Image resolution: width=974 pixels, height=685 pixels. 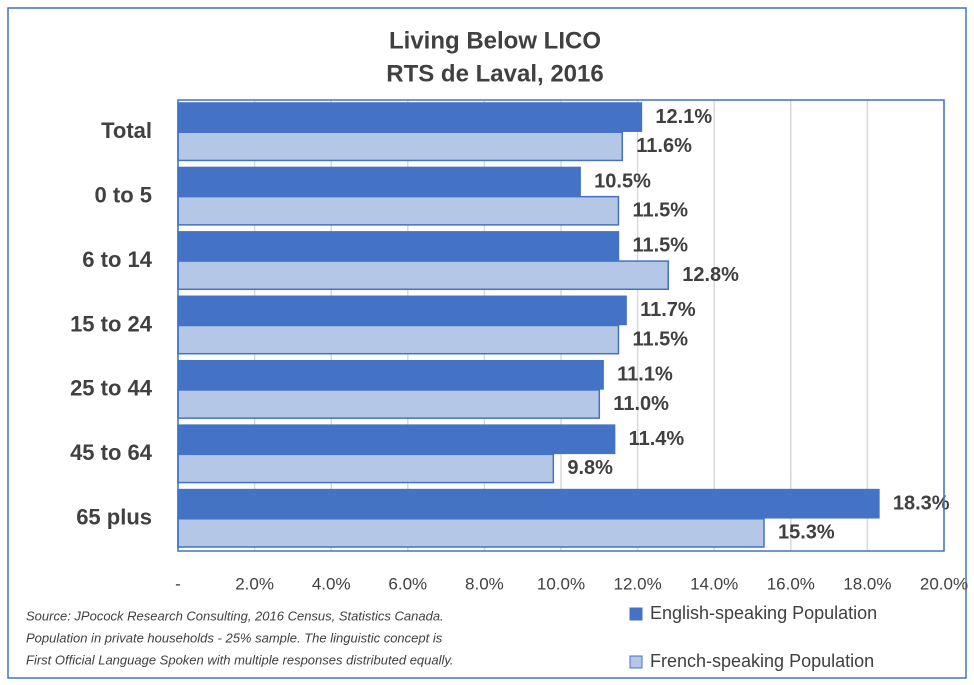 What do you see at coordinates (806, 533) in the screenshot?
I see `data-label: 15.3%` at bounding box center [806, 533].